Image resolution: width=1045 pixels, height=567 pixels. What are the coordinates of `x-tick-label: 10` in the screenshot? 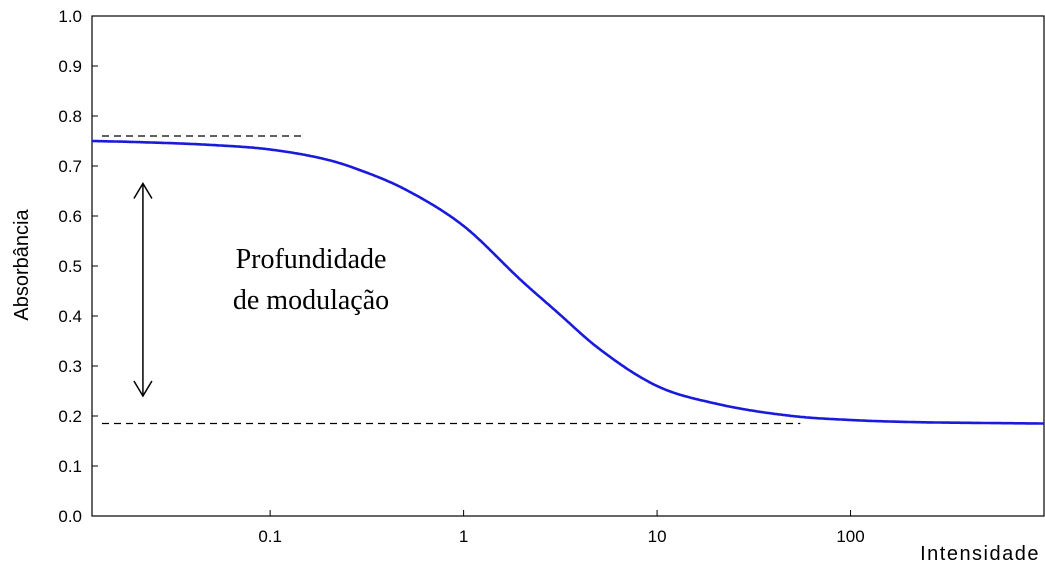 It's located at (657, 536).